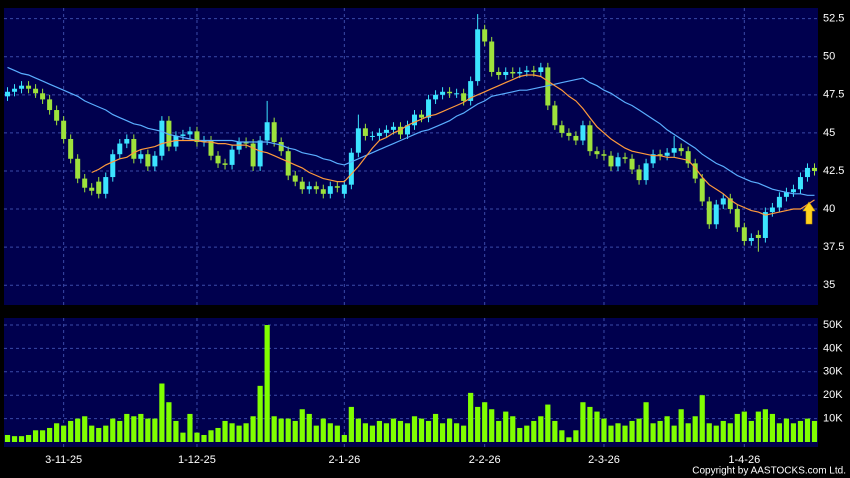  What do you see at coordinates (829, 57) in the screenshot?
I see `y-tick-label: 50` at bounding box center [829, 57].